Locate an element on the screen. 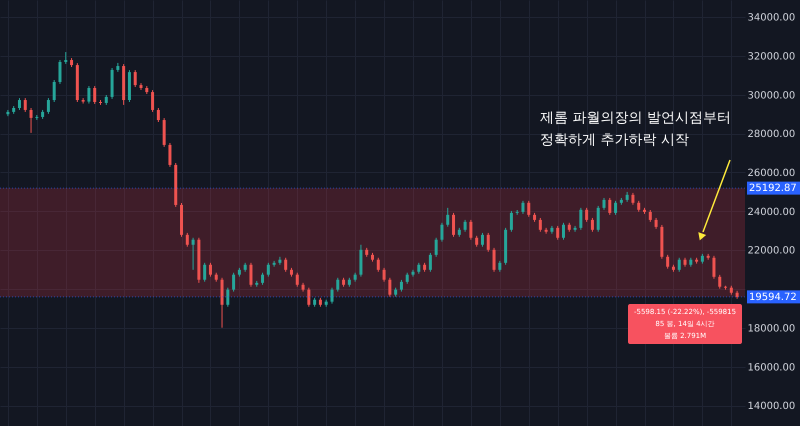 The image size is (800, 426). y-tick-label: 14000.00 is located at coordinates (772, 406).